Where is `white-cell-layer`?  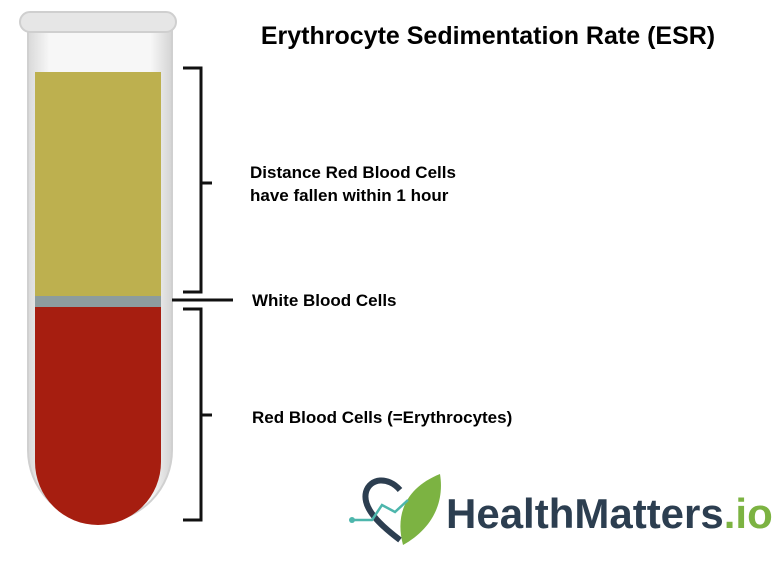
white-cell-layer is located at coordinates (98, 301).